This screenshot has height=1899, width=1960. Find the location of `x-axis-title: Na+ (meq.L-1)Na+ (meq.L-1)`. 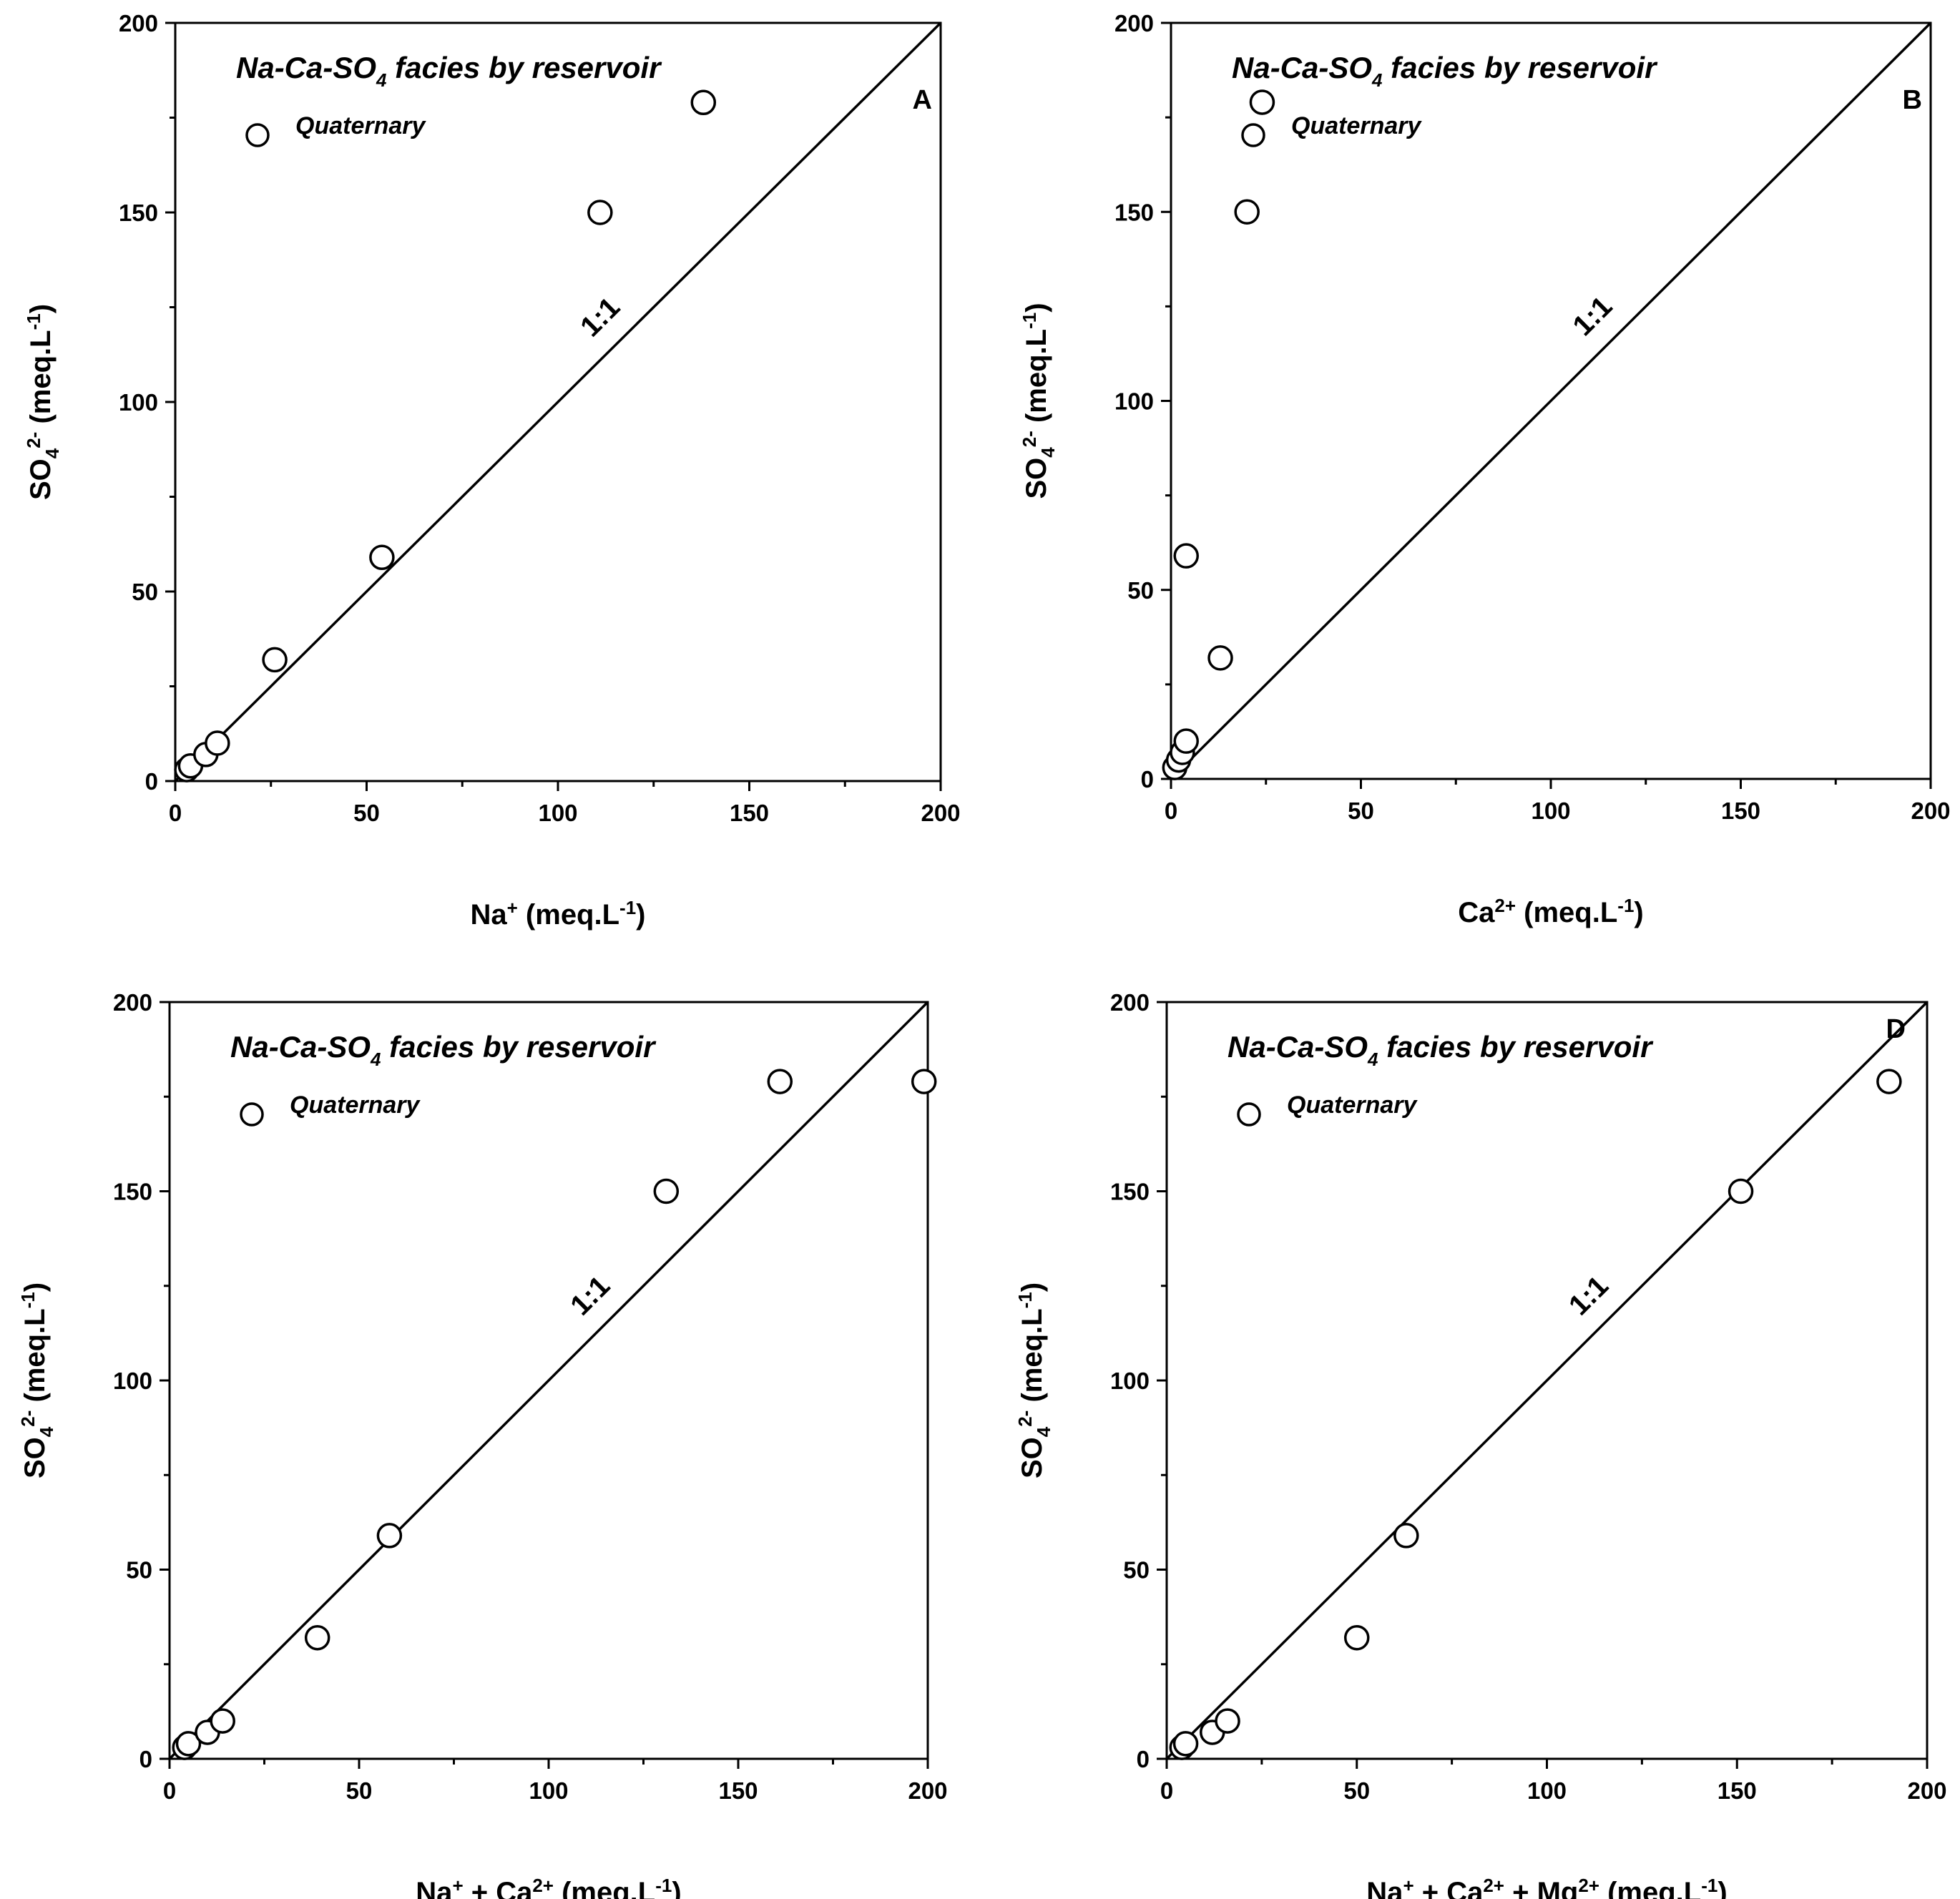

x-axis-title: Na+ (meq.L-1)Na+ (meq.L-1) is located at coordinates (558, 914).